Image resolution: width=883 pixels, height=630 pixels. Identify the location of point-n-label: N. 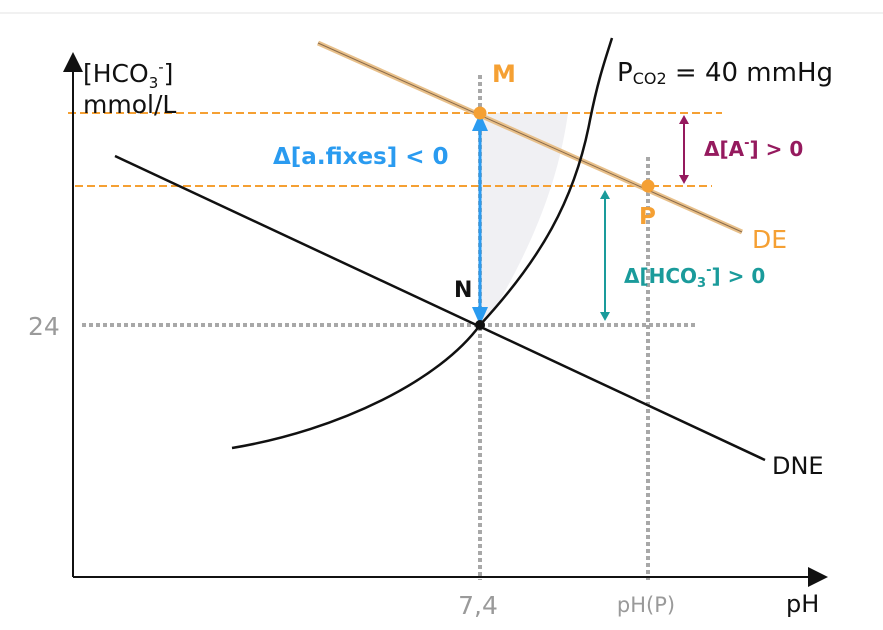
(463, 290).